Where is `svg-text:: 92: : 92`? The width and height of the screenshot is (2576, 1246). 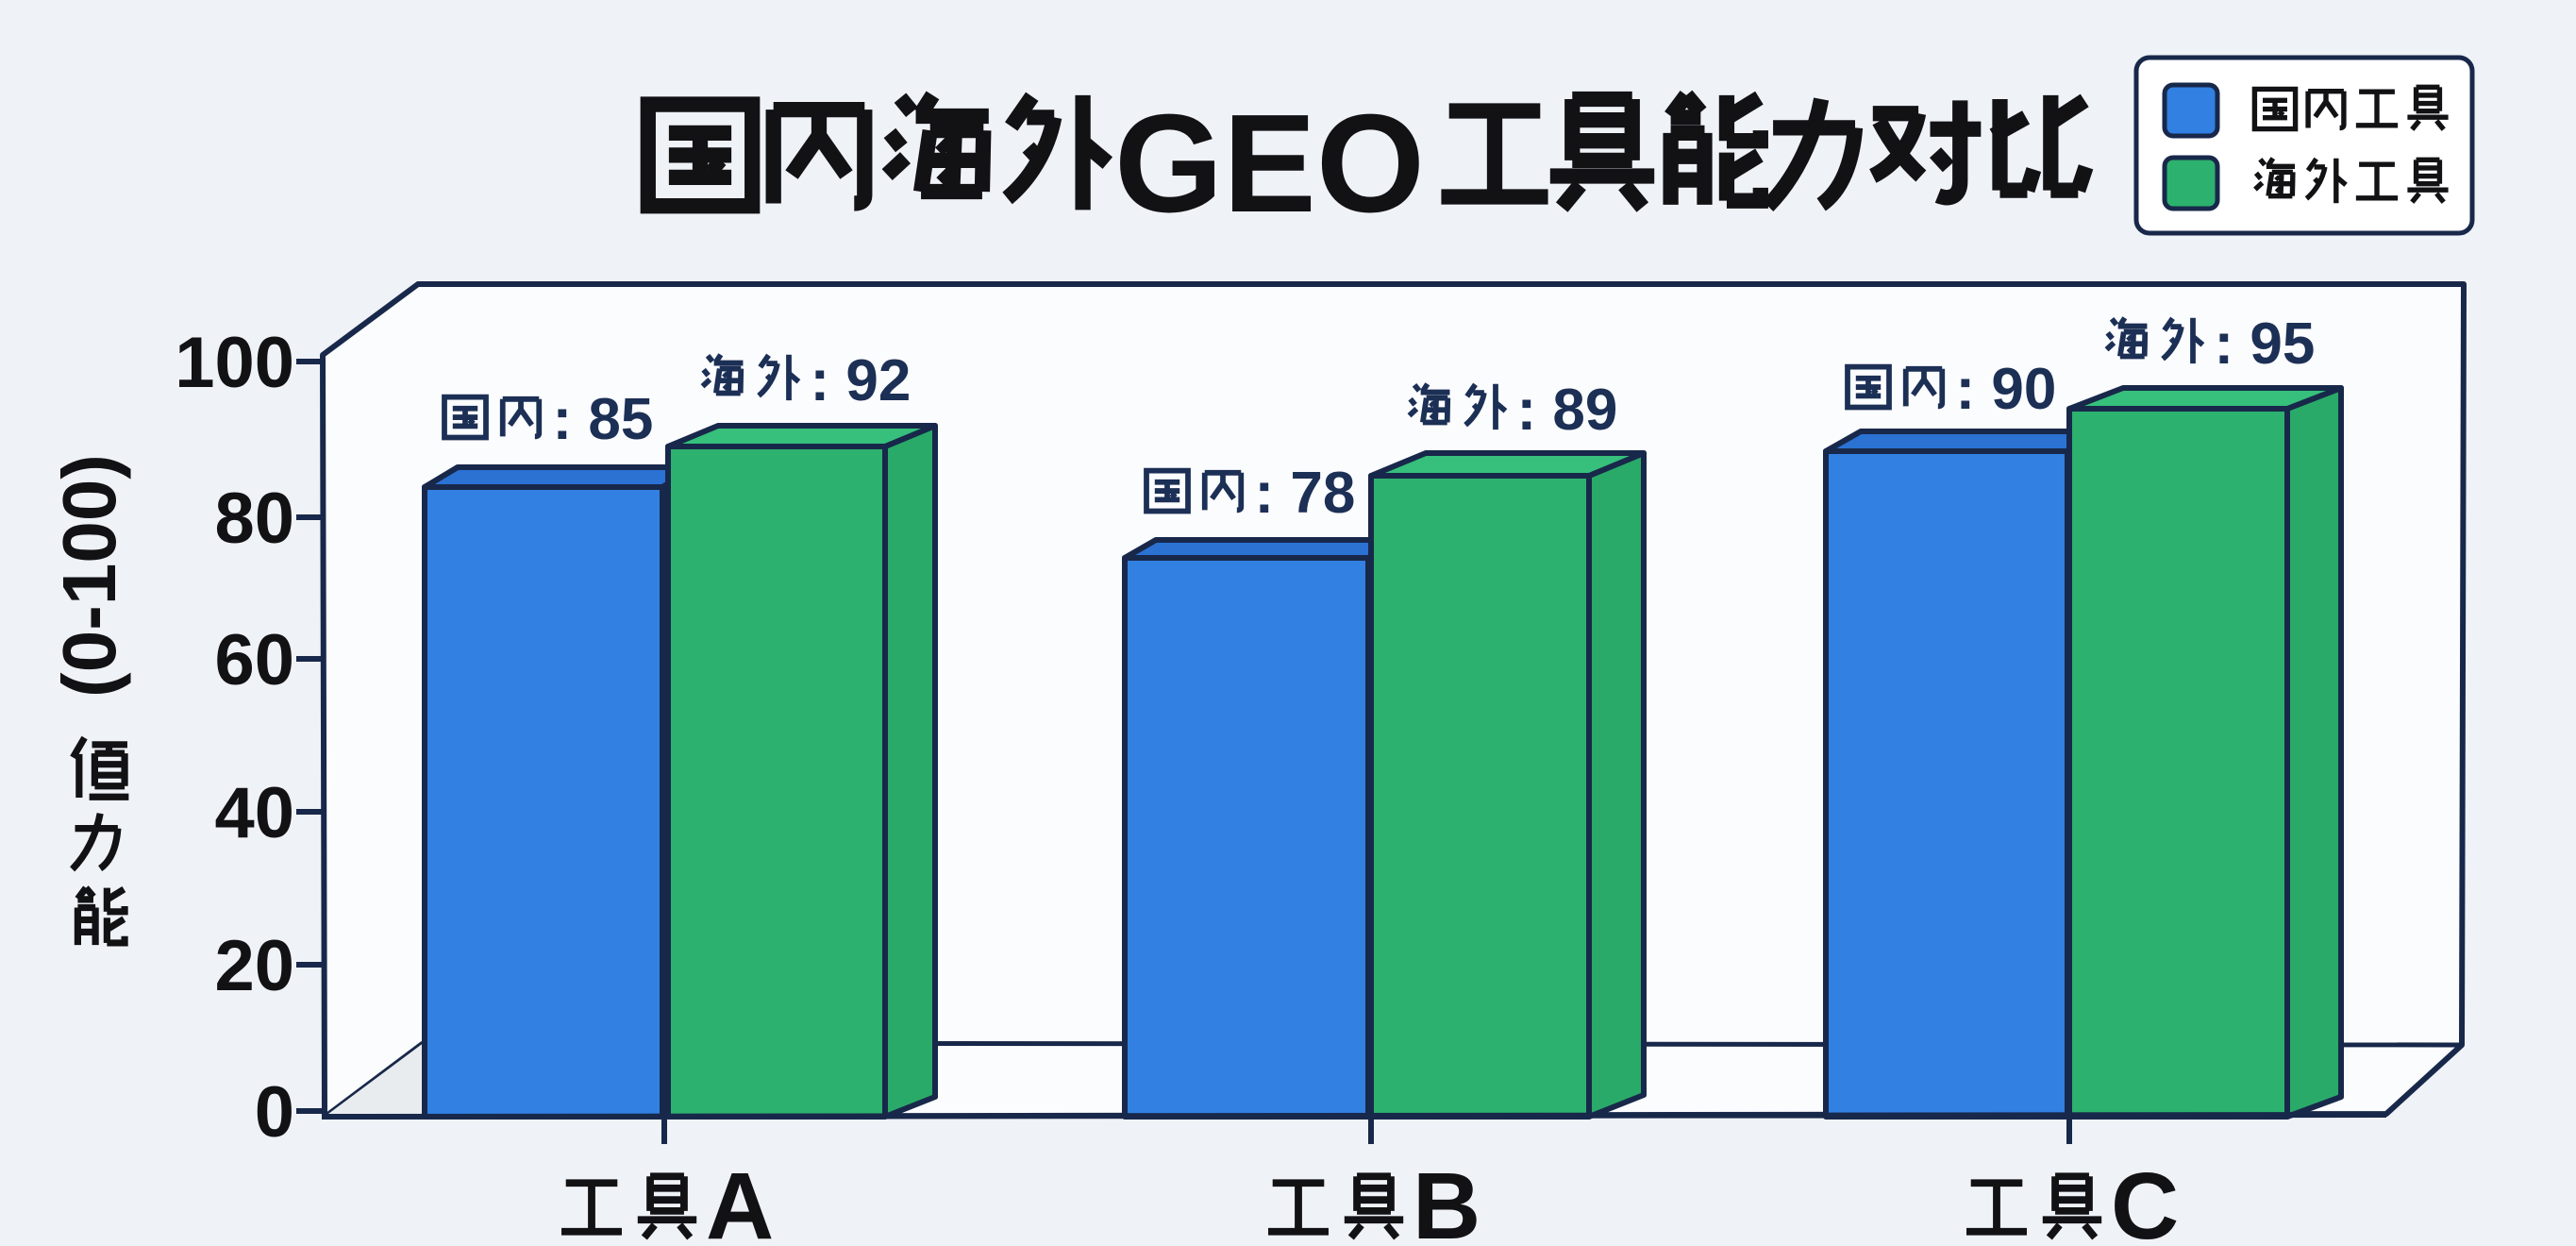 svg-text:: 92: : 92 is located at coordinates (861, 380).